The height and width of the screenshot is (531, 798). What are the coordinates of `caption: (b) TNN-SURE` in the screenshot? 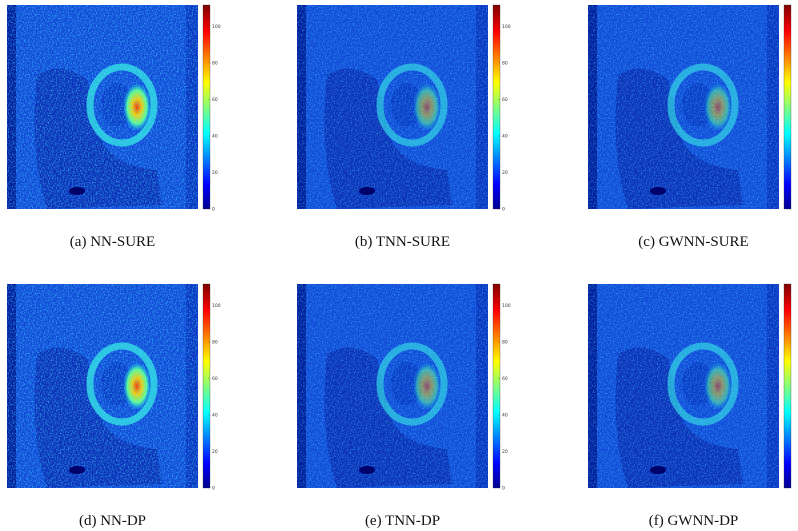 It's located at (402, 242).